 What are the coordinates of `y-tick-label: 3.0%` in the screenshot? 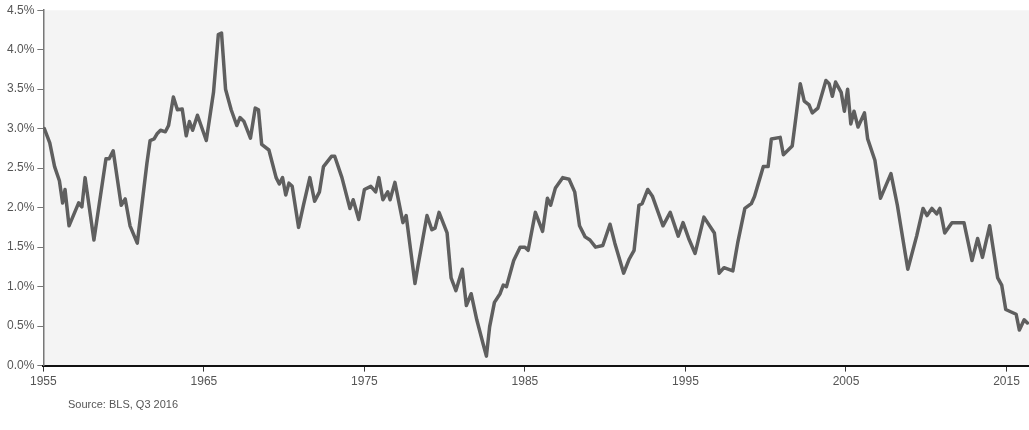 It's located at (20, 127).